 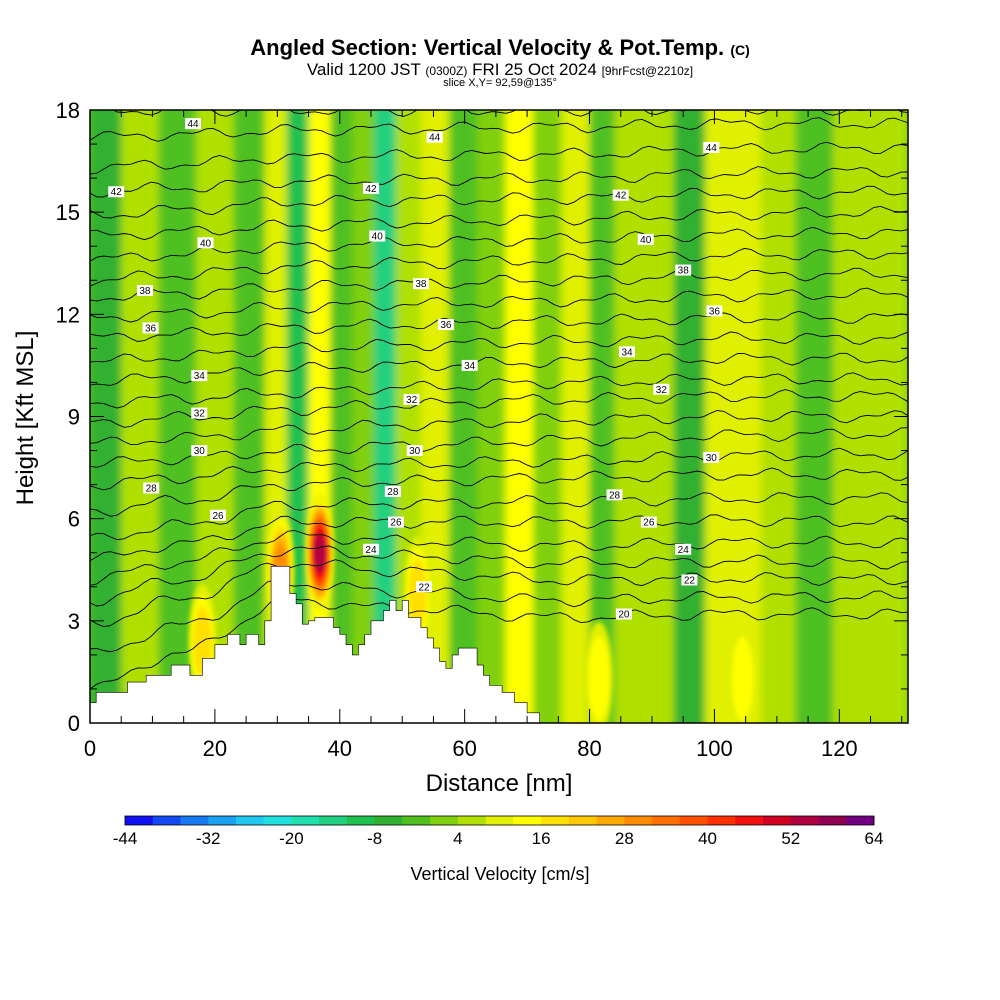 I want to click on theta-label: 32, so click(x=411, y=399).